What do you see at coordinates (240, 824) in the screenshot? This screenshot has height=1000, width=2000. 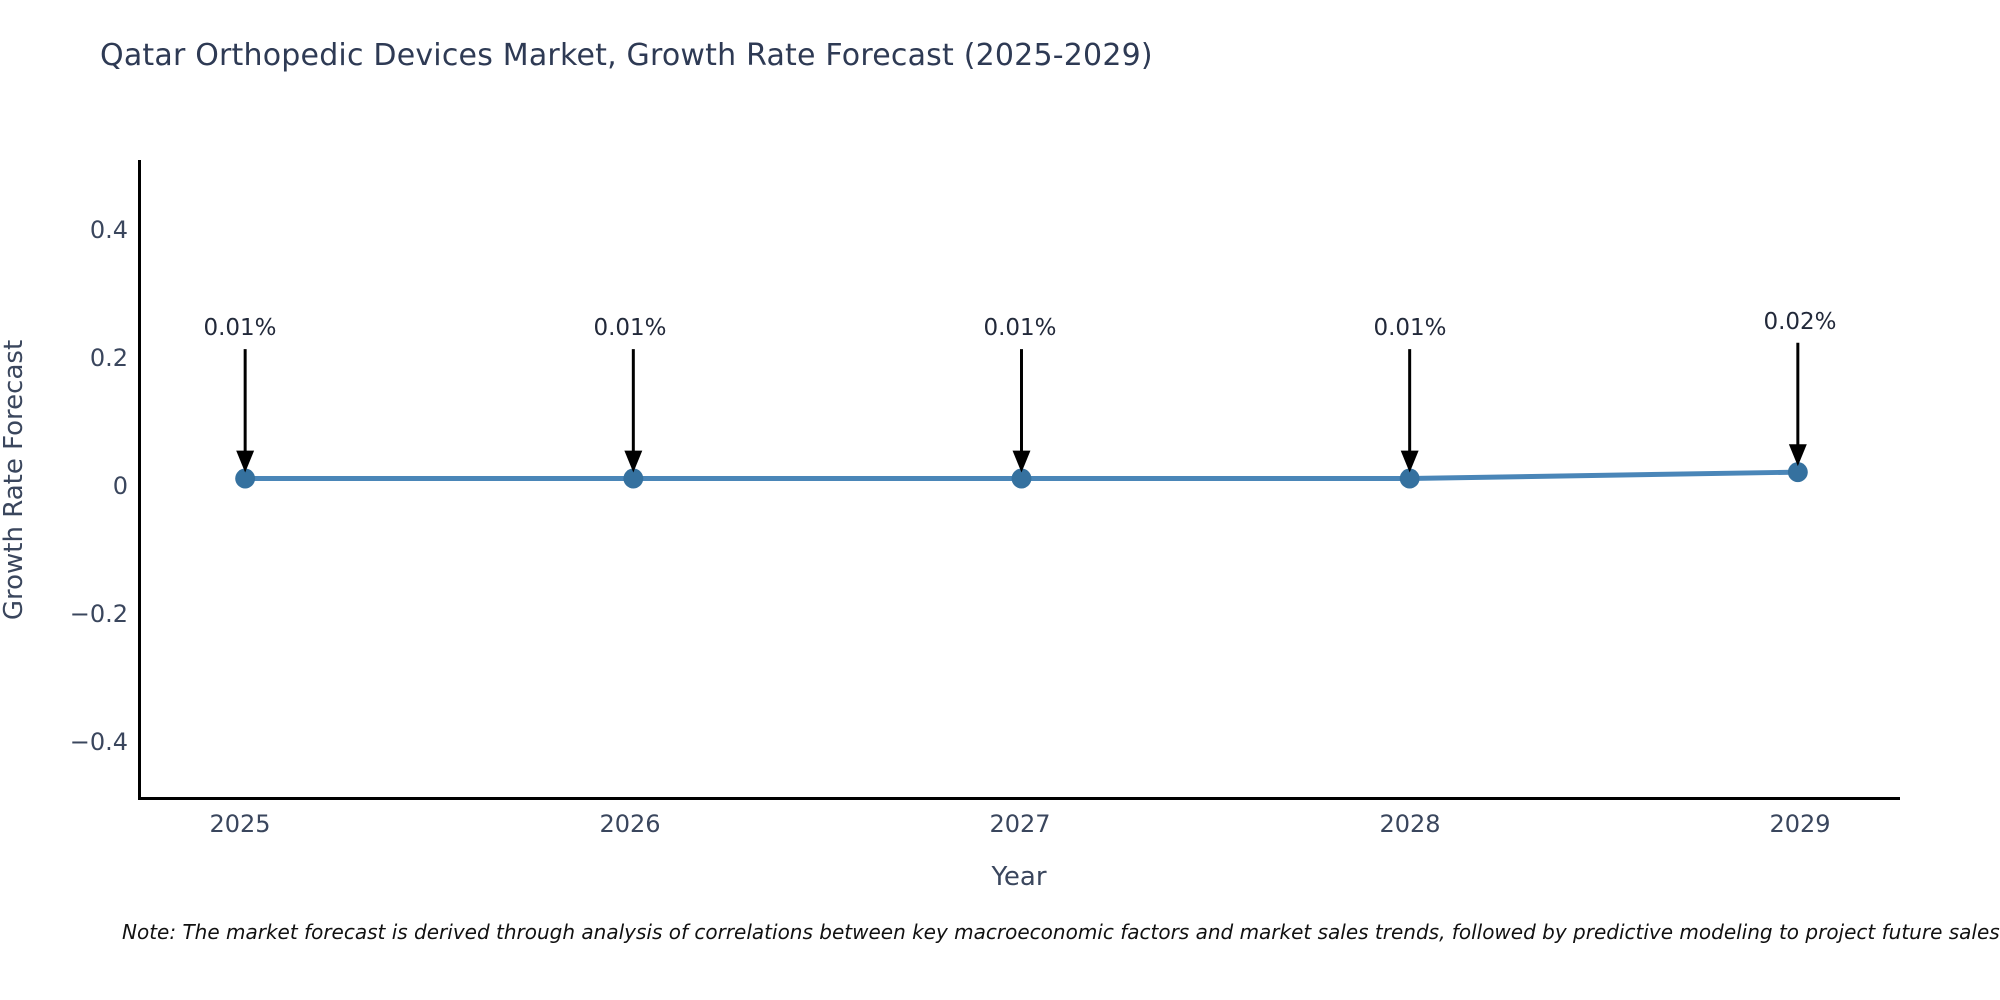 I see `x-tick-label: 2025` at bounding box center [240, 824].